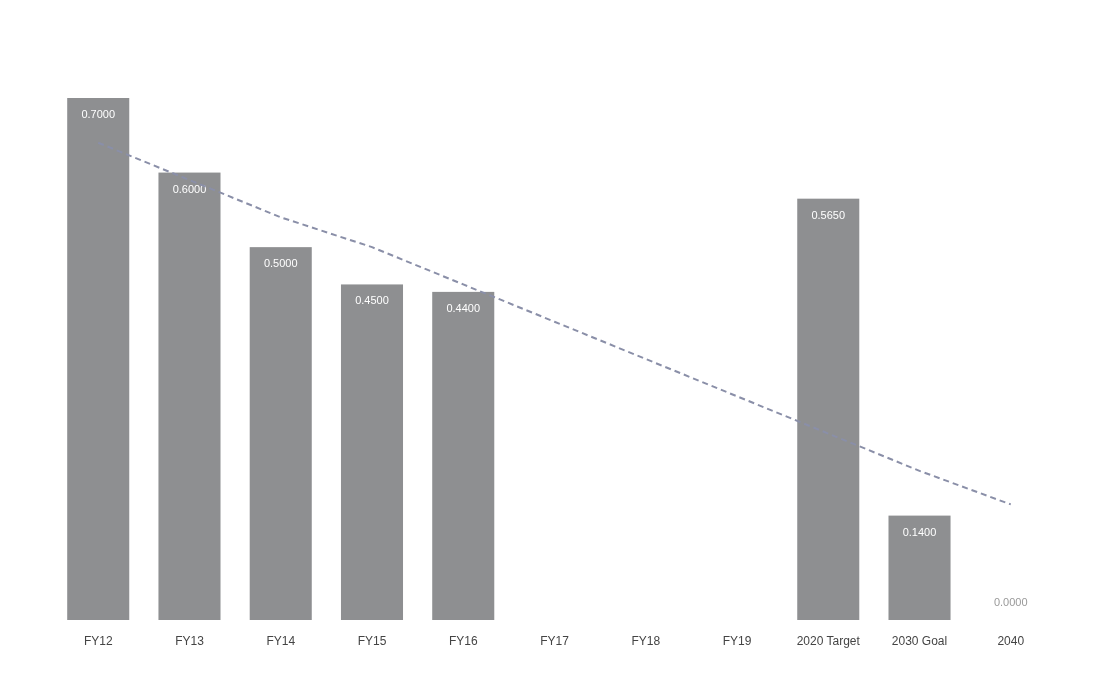  What do you see at coordinates (463, 641) in the screenshot?
I see `x-tick-label: FY16` at bounding box center [463, 641].